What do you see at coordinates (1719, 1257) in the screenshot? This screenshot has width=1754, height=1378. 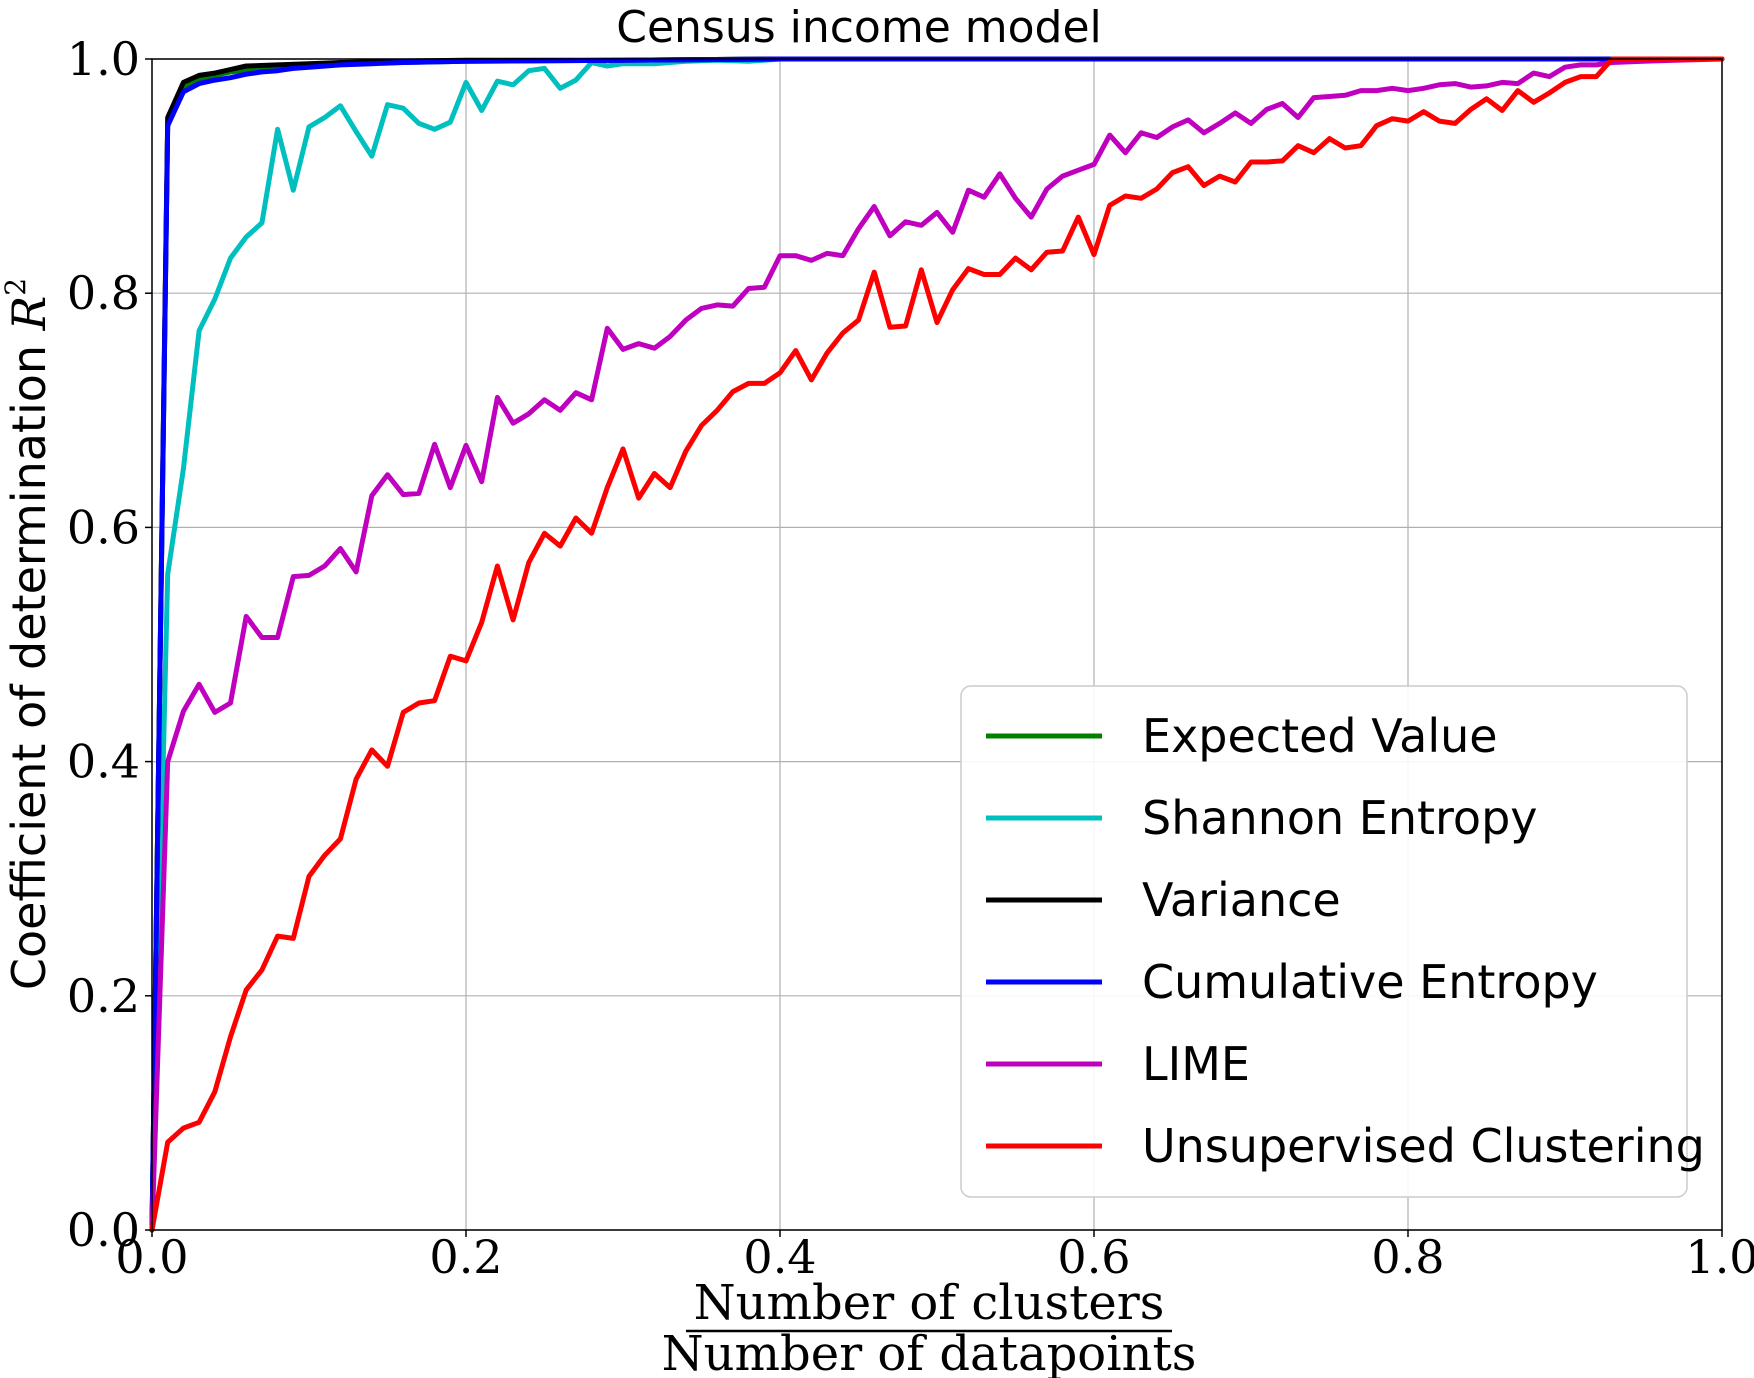 I see `x-tick-label-5: 1.0` at bounding box center [1719, 1257].